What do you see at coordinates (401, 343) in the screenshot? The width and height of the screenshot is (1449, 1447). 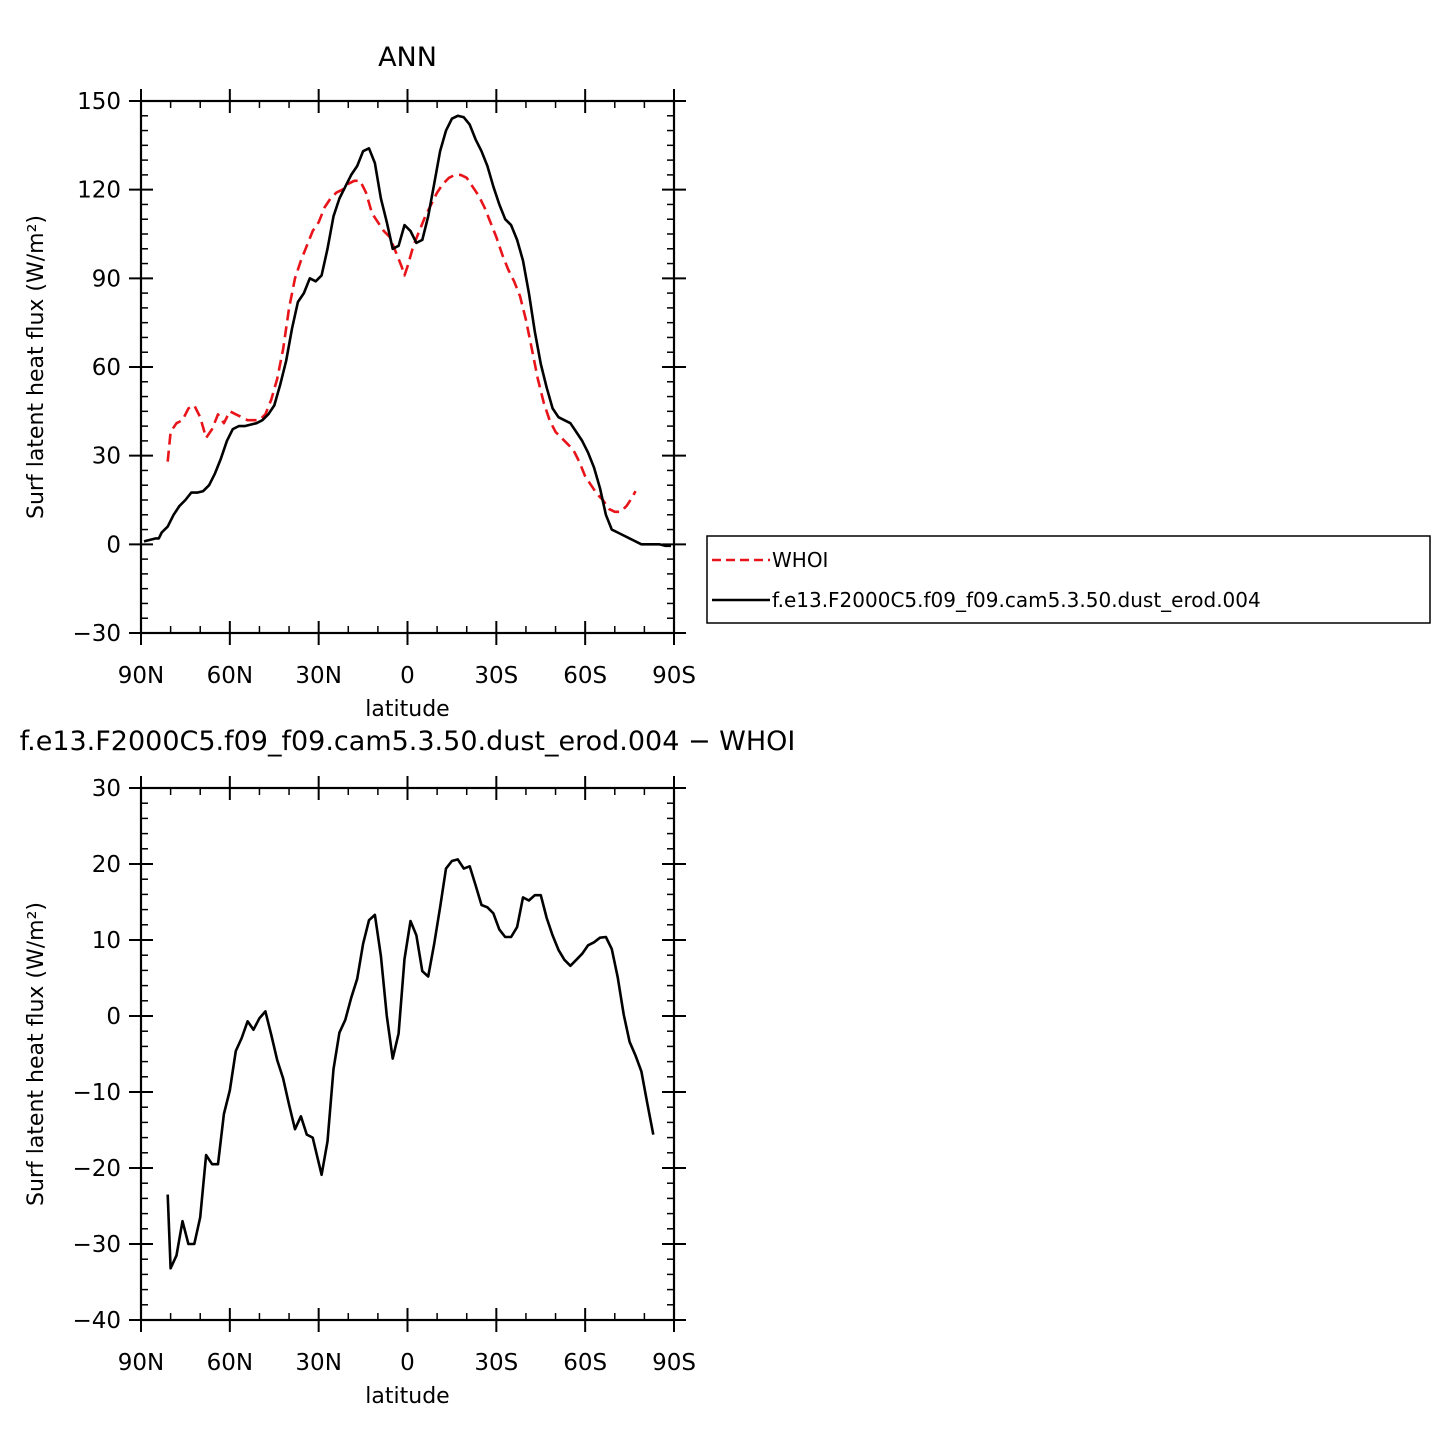 I see `series-line-whoi` at bounding box center [401, 343].